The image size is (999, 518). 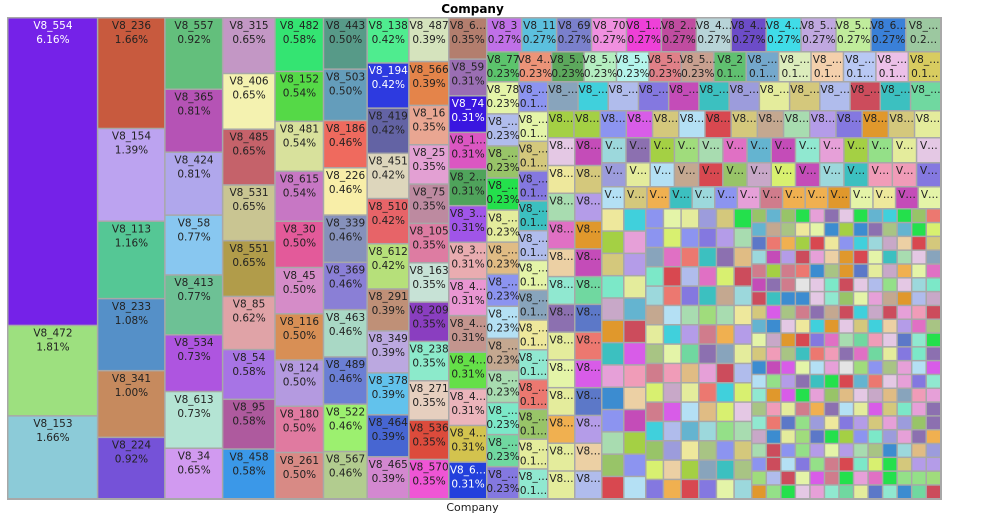 What do you see at coordinates (888, 35) in the screenshot?
I see `treemap-cell: V8_6…0.27%` at bounding box center [888, 35].